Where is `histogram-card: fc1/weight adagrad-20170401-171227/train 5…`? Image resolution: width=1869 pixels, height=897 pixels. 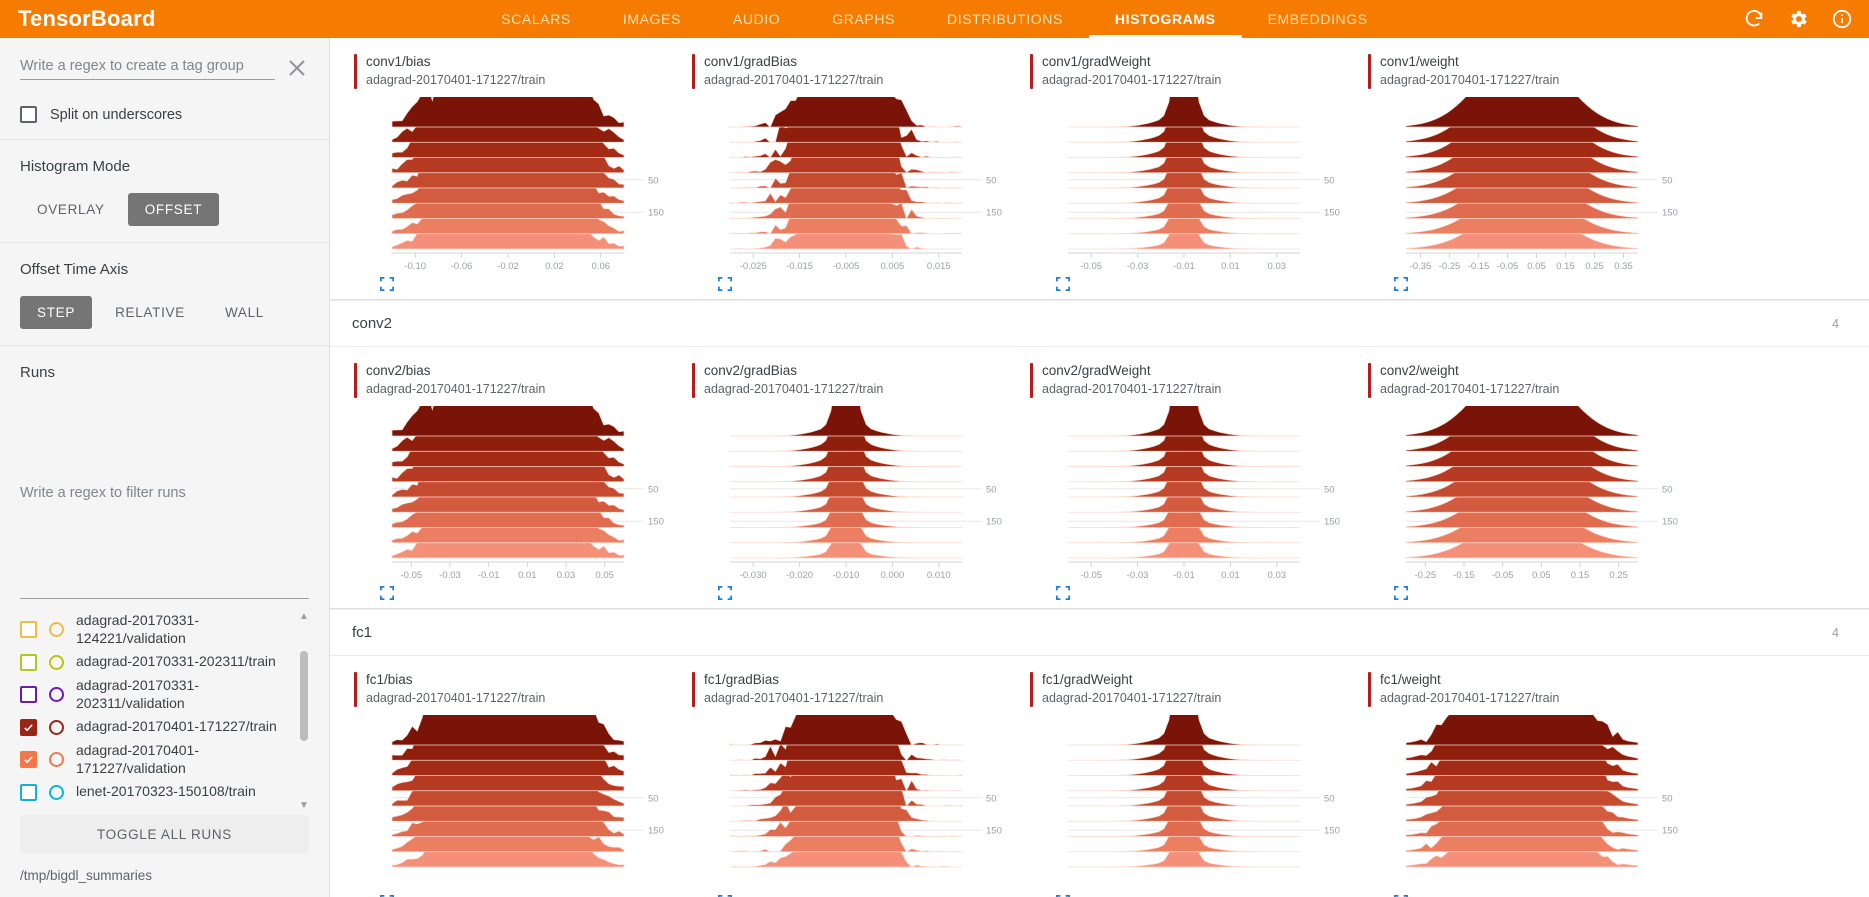 histogram-card: fc1/weight adagrad-20170401-171227/train 5… is located at coordinates (1535, 784).